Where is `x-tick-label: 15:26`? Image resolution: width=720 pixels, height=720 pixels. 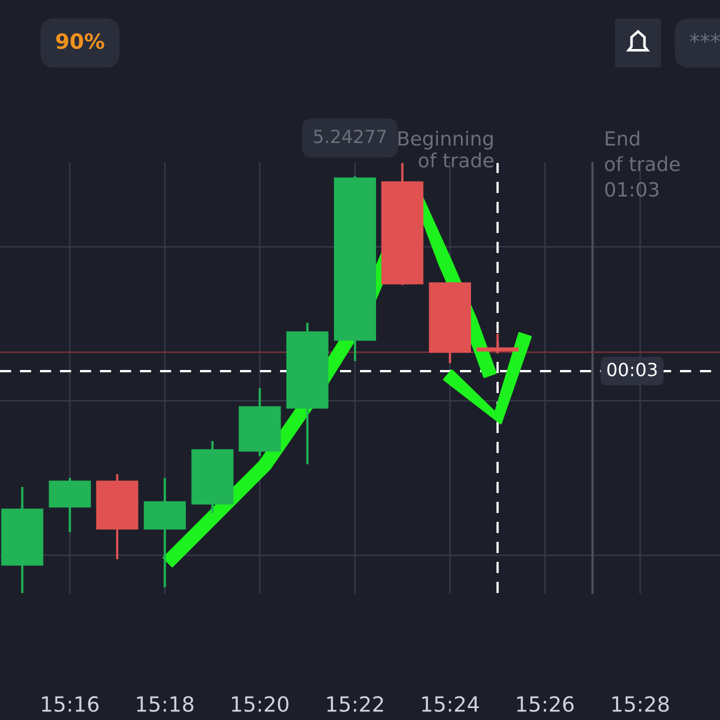 x-tick-label: 15:26 is located at coordinates (545, 704).